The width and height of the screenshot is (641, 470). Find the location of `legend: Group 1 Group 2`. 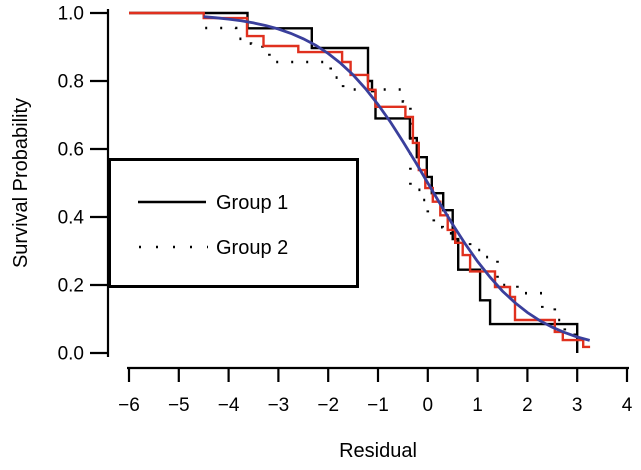

legend: Group 1 Group 2 is located at coordinates (233, 223).